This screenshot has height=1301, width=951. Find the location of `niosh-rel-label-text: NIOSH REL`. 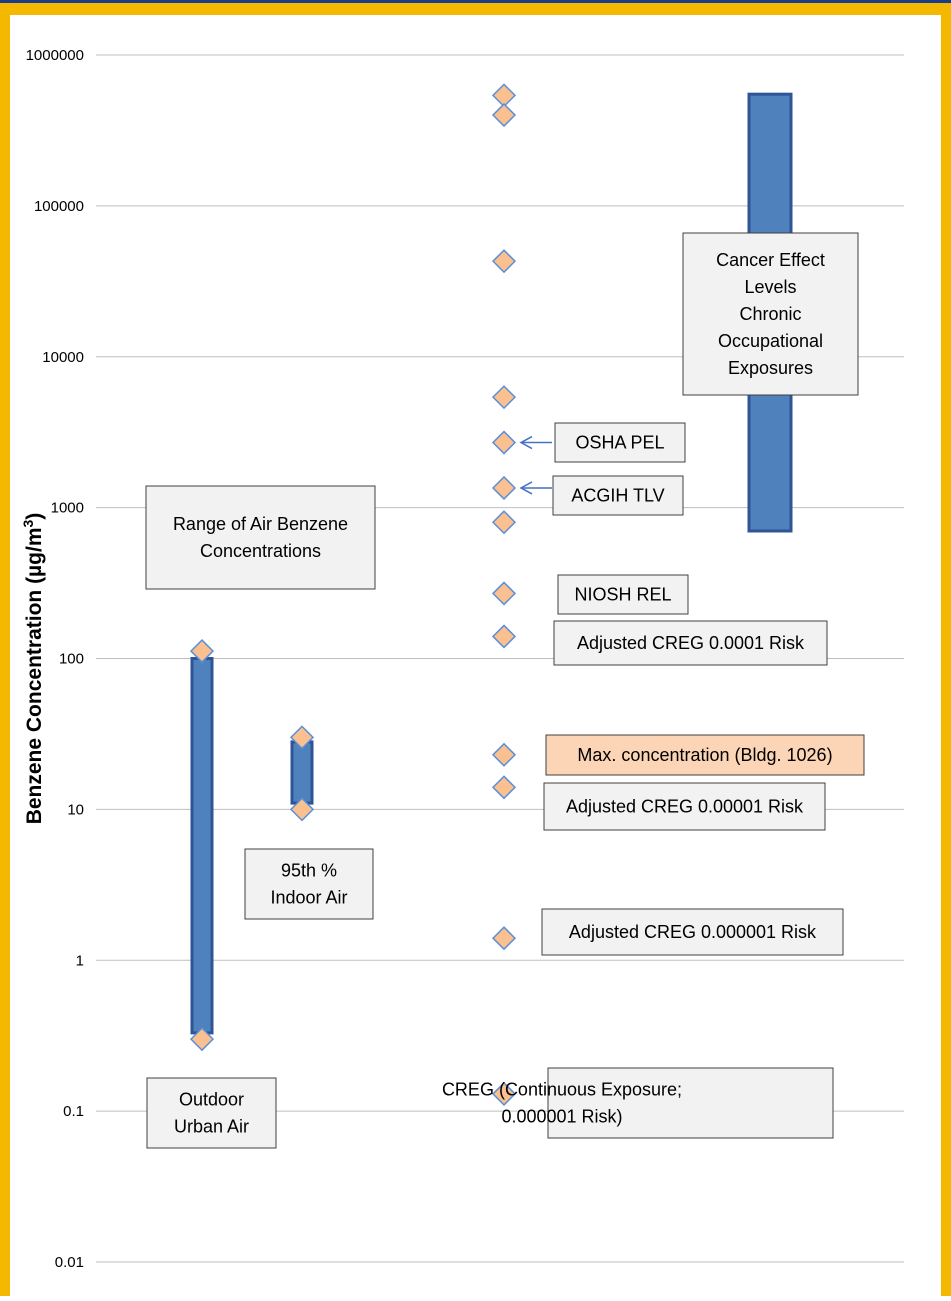

niosh-rel-label-text: NIOSH REL is located at coordinates (622, 595).